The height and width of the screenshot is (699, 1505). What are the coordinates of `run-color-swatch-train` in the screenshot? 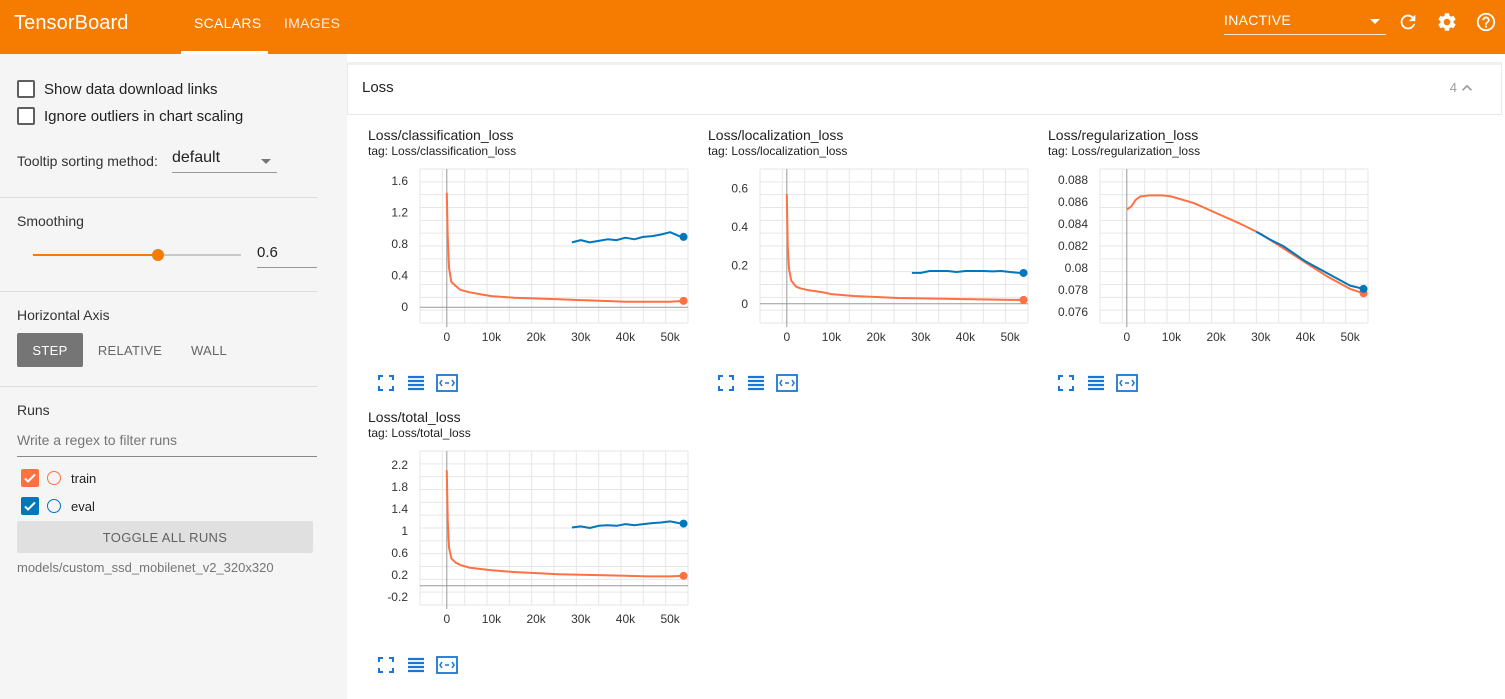 It's located at (54, 478).